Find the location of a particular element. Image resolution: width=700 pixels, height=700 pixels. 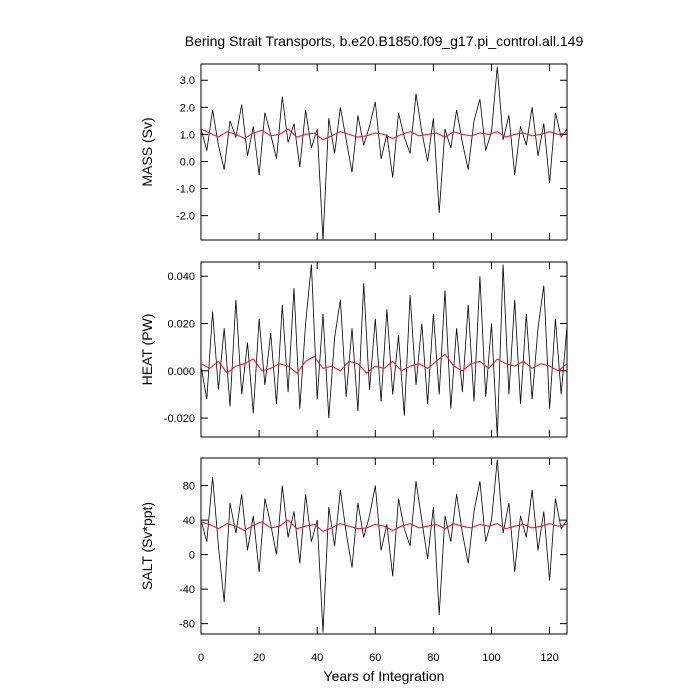

salt-panel-frame is located at coordinates (384, 546).